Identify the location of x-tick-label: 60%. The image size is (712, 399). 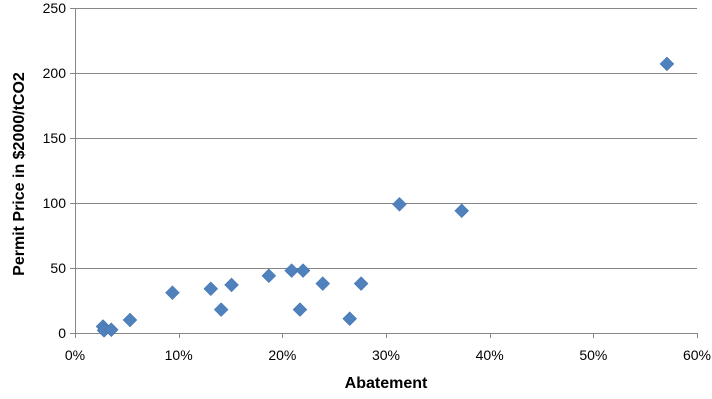
(697, 355).